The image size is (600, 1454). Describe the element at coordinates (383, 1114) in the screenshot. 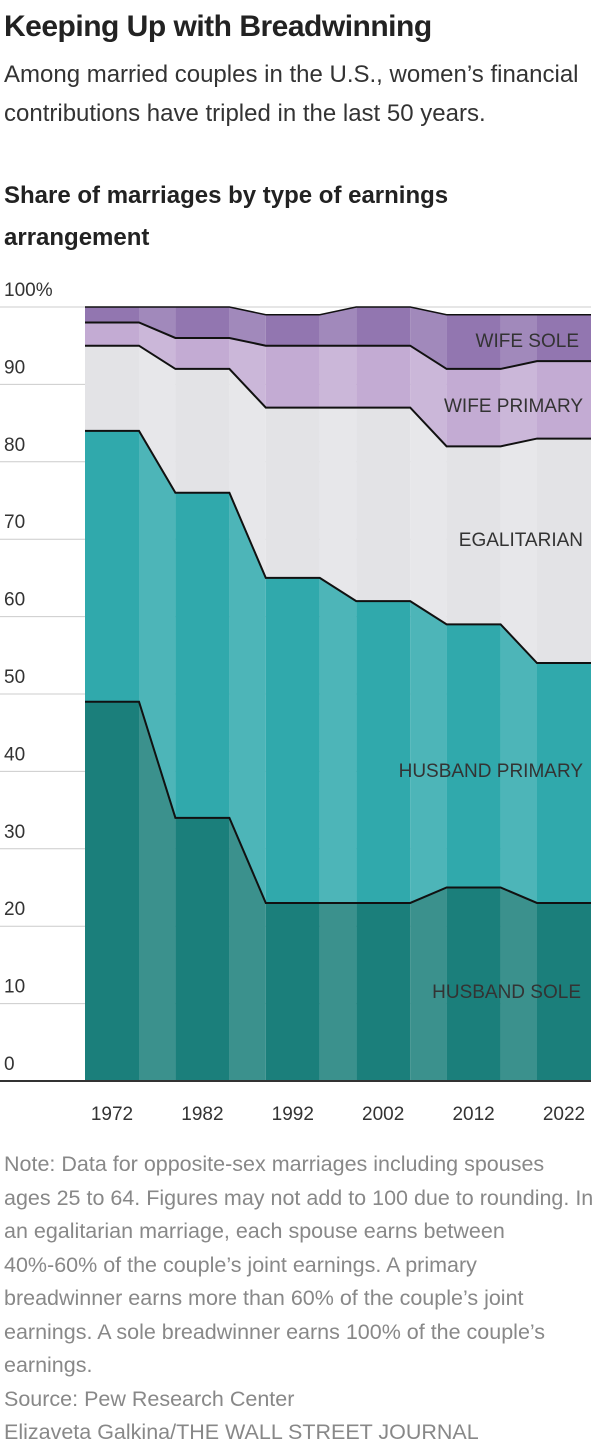

I see `x-tick-label: 2002` at that location.